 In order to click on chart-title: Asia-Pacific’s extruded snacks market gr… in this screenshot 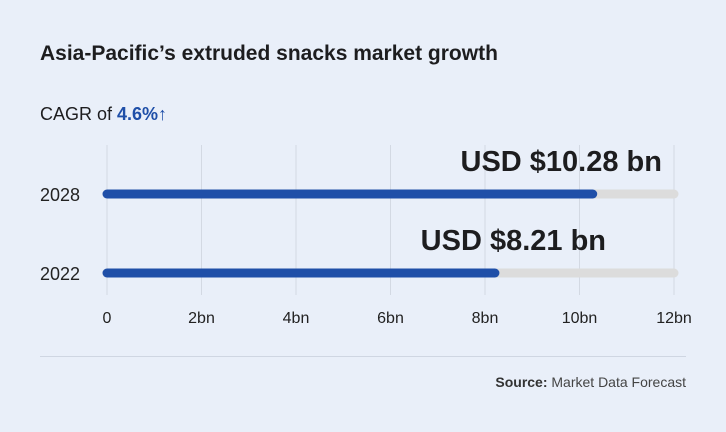, I will do `click(269, 53)`.